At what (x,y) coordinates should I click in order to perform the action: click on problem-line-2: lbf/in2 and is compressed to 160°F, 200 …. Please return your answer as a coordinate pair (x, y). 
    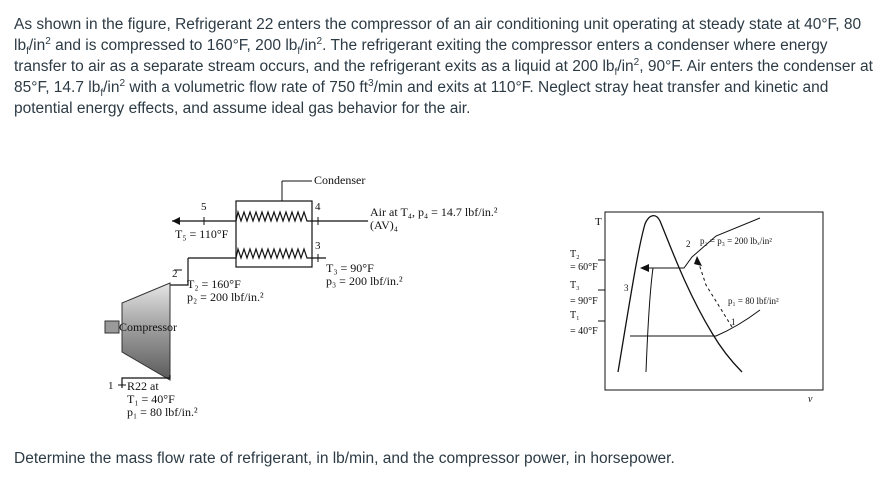
    Looking at the image, I should click on (421, 46).